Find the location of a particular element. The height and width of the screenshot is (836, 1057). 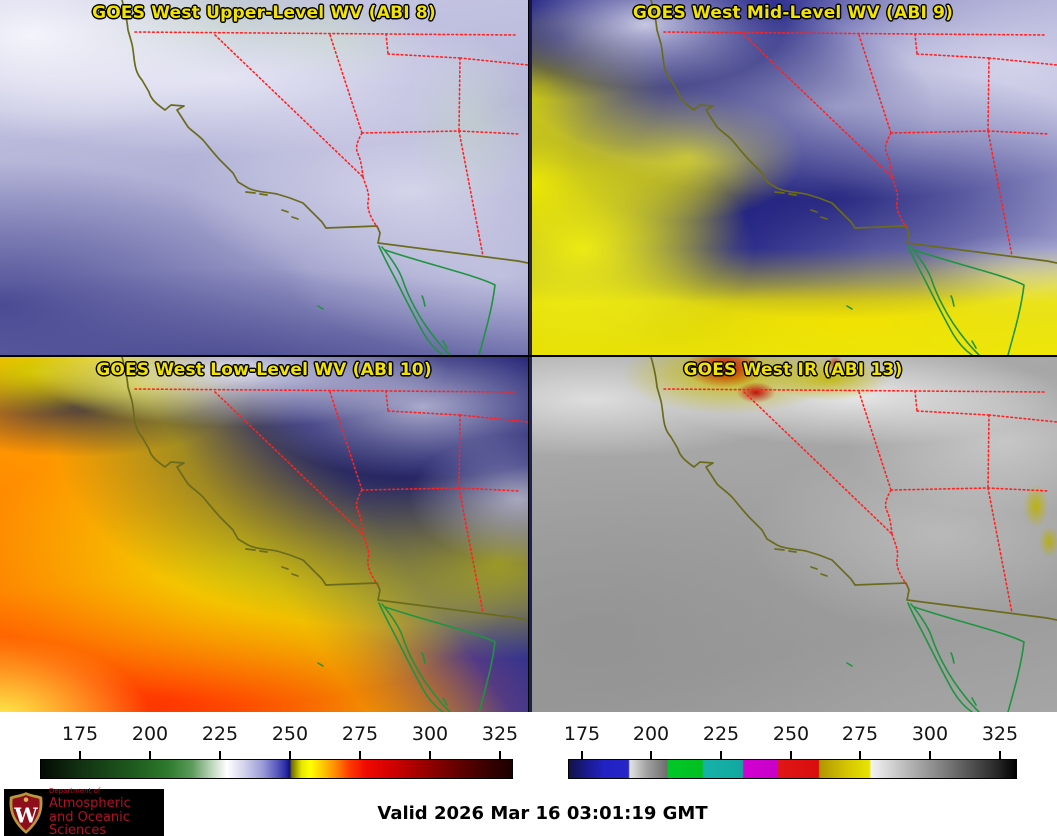

logo-line-dept: Department of is located at coordinates (75, 791).